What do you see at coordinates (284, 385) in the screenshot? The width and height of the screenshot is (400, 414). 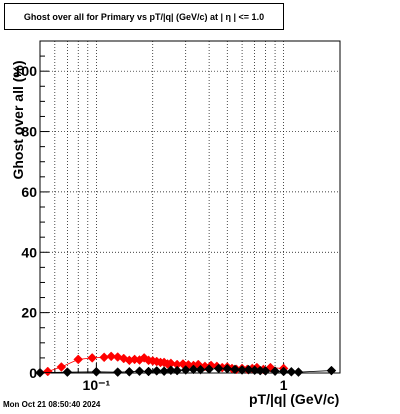 I see `x-tick-label: 1` at bounding box center [284, 385].